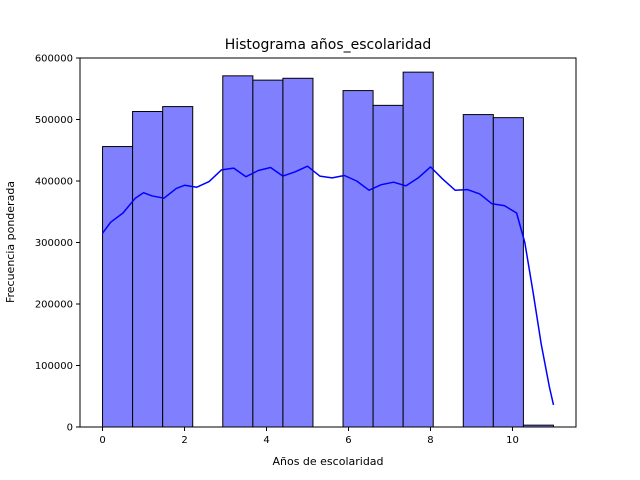  Describe the element at coordinates (327, 461) in the screenshot. I see `x-axis-label: Años de escolaridad` at that location.